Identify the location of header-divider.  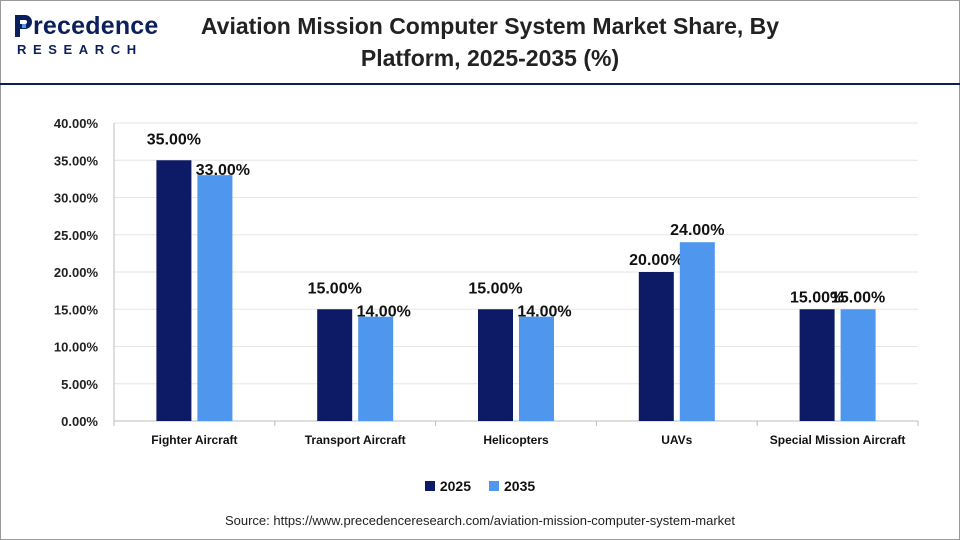
(480, 84).